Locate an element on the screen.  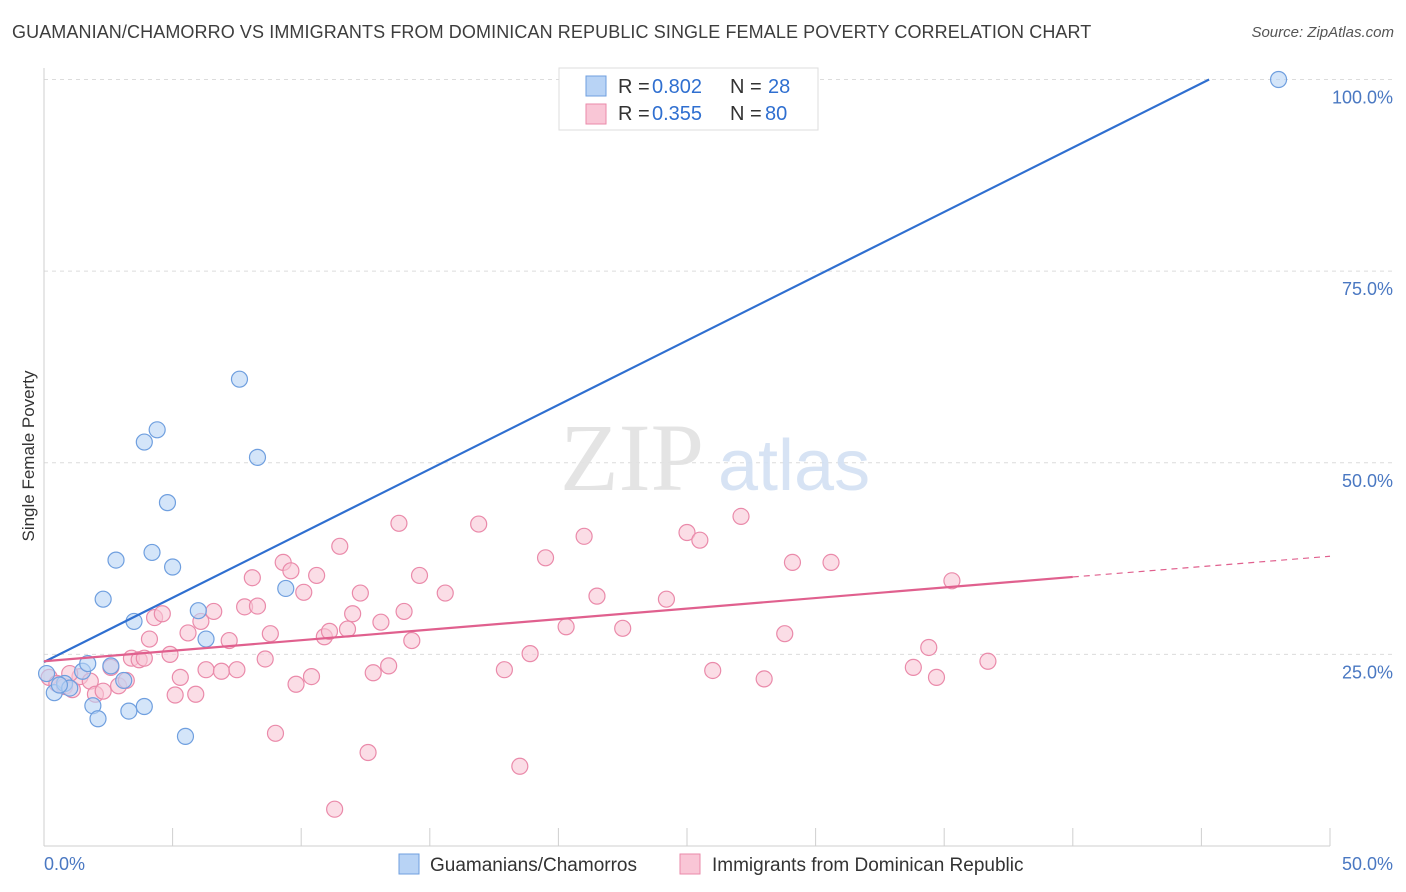
legend-r-value-pink: 0.355 is located at coordinates (677, 114).